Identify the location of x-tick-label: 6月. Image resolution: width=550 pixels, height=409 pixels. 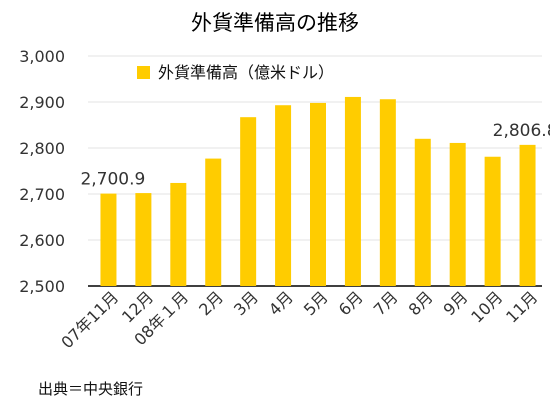
(351, 303).